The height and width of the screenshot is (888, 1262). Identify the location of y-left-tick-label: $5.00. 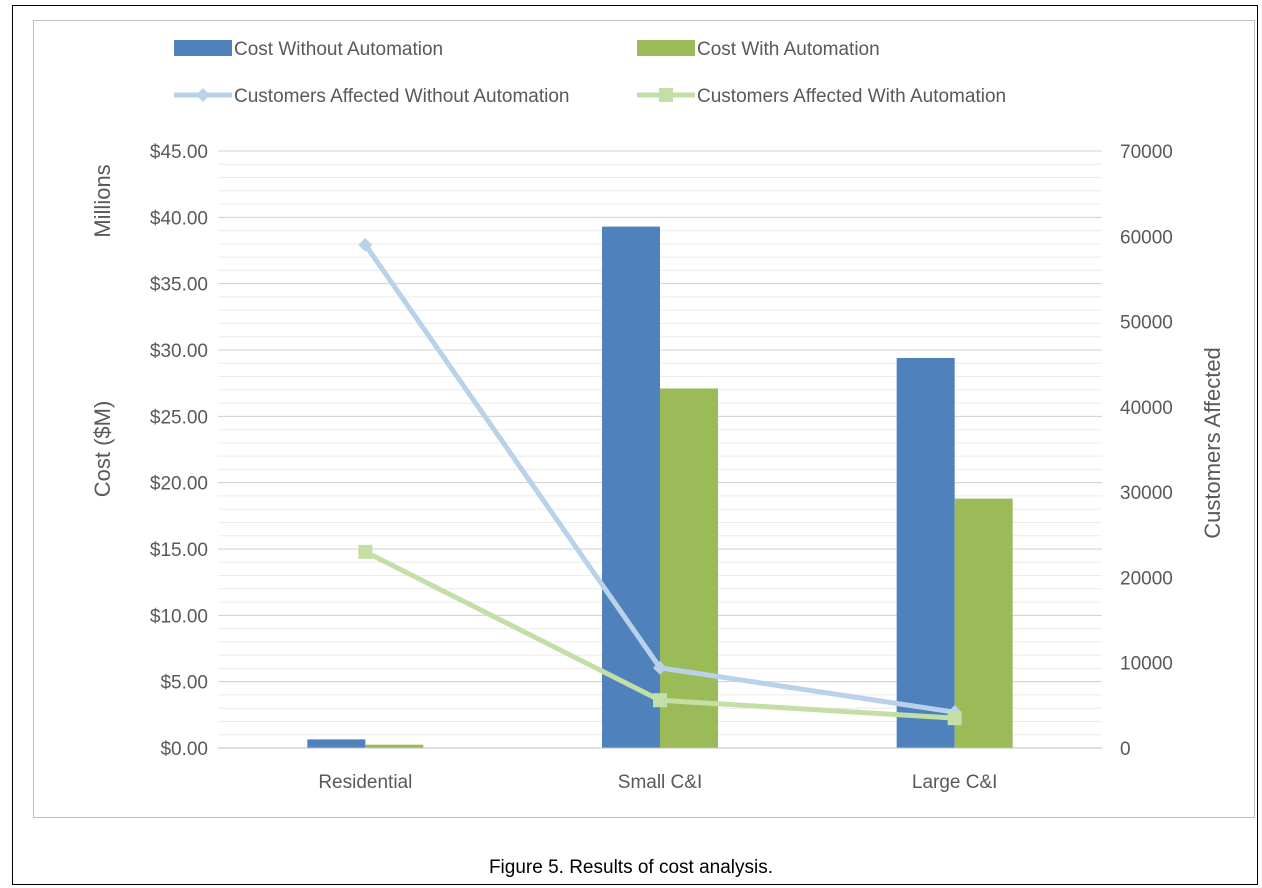
(184, 683).